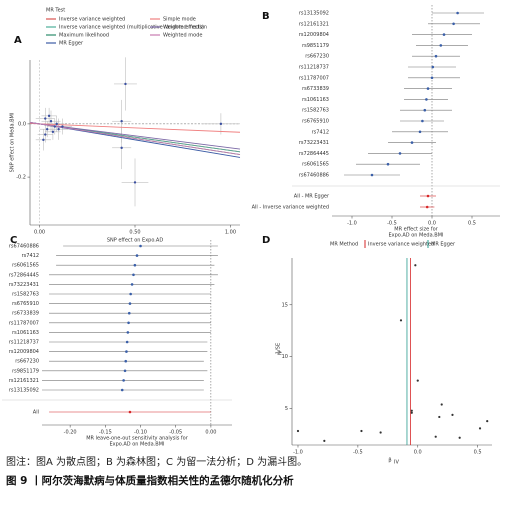  Describe the element at coordinates (105, 433) in the screenshot. I see `x-tick-label: -0.15` at that location.